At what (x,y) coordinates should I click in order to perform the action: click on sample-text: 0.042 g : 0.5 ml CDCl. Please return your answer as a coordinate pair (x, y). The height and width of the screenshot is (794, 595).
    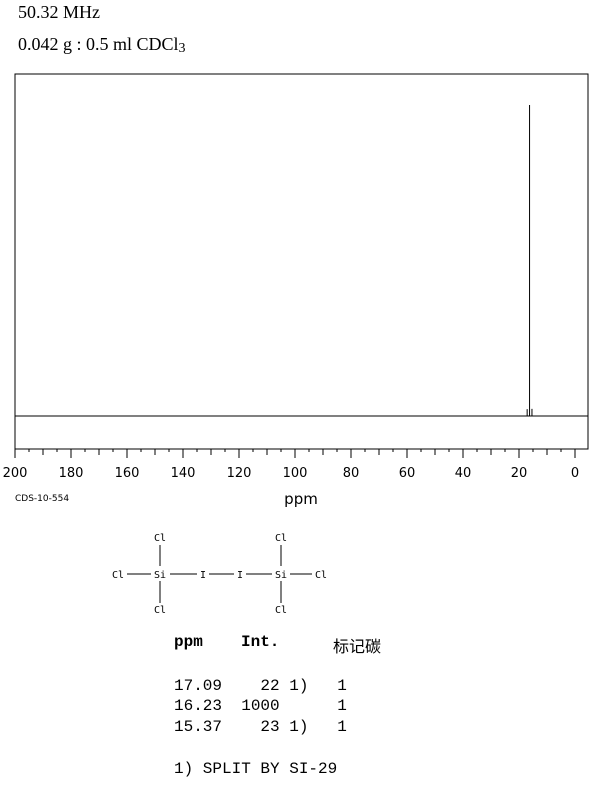
    Looking at the image, I should click on (98, 44).